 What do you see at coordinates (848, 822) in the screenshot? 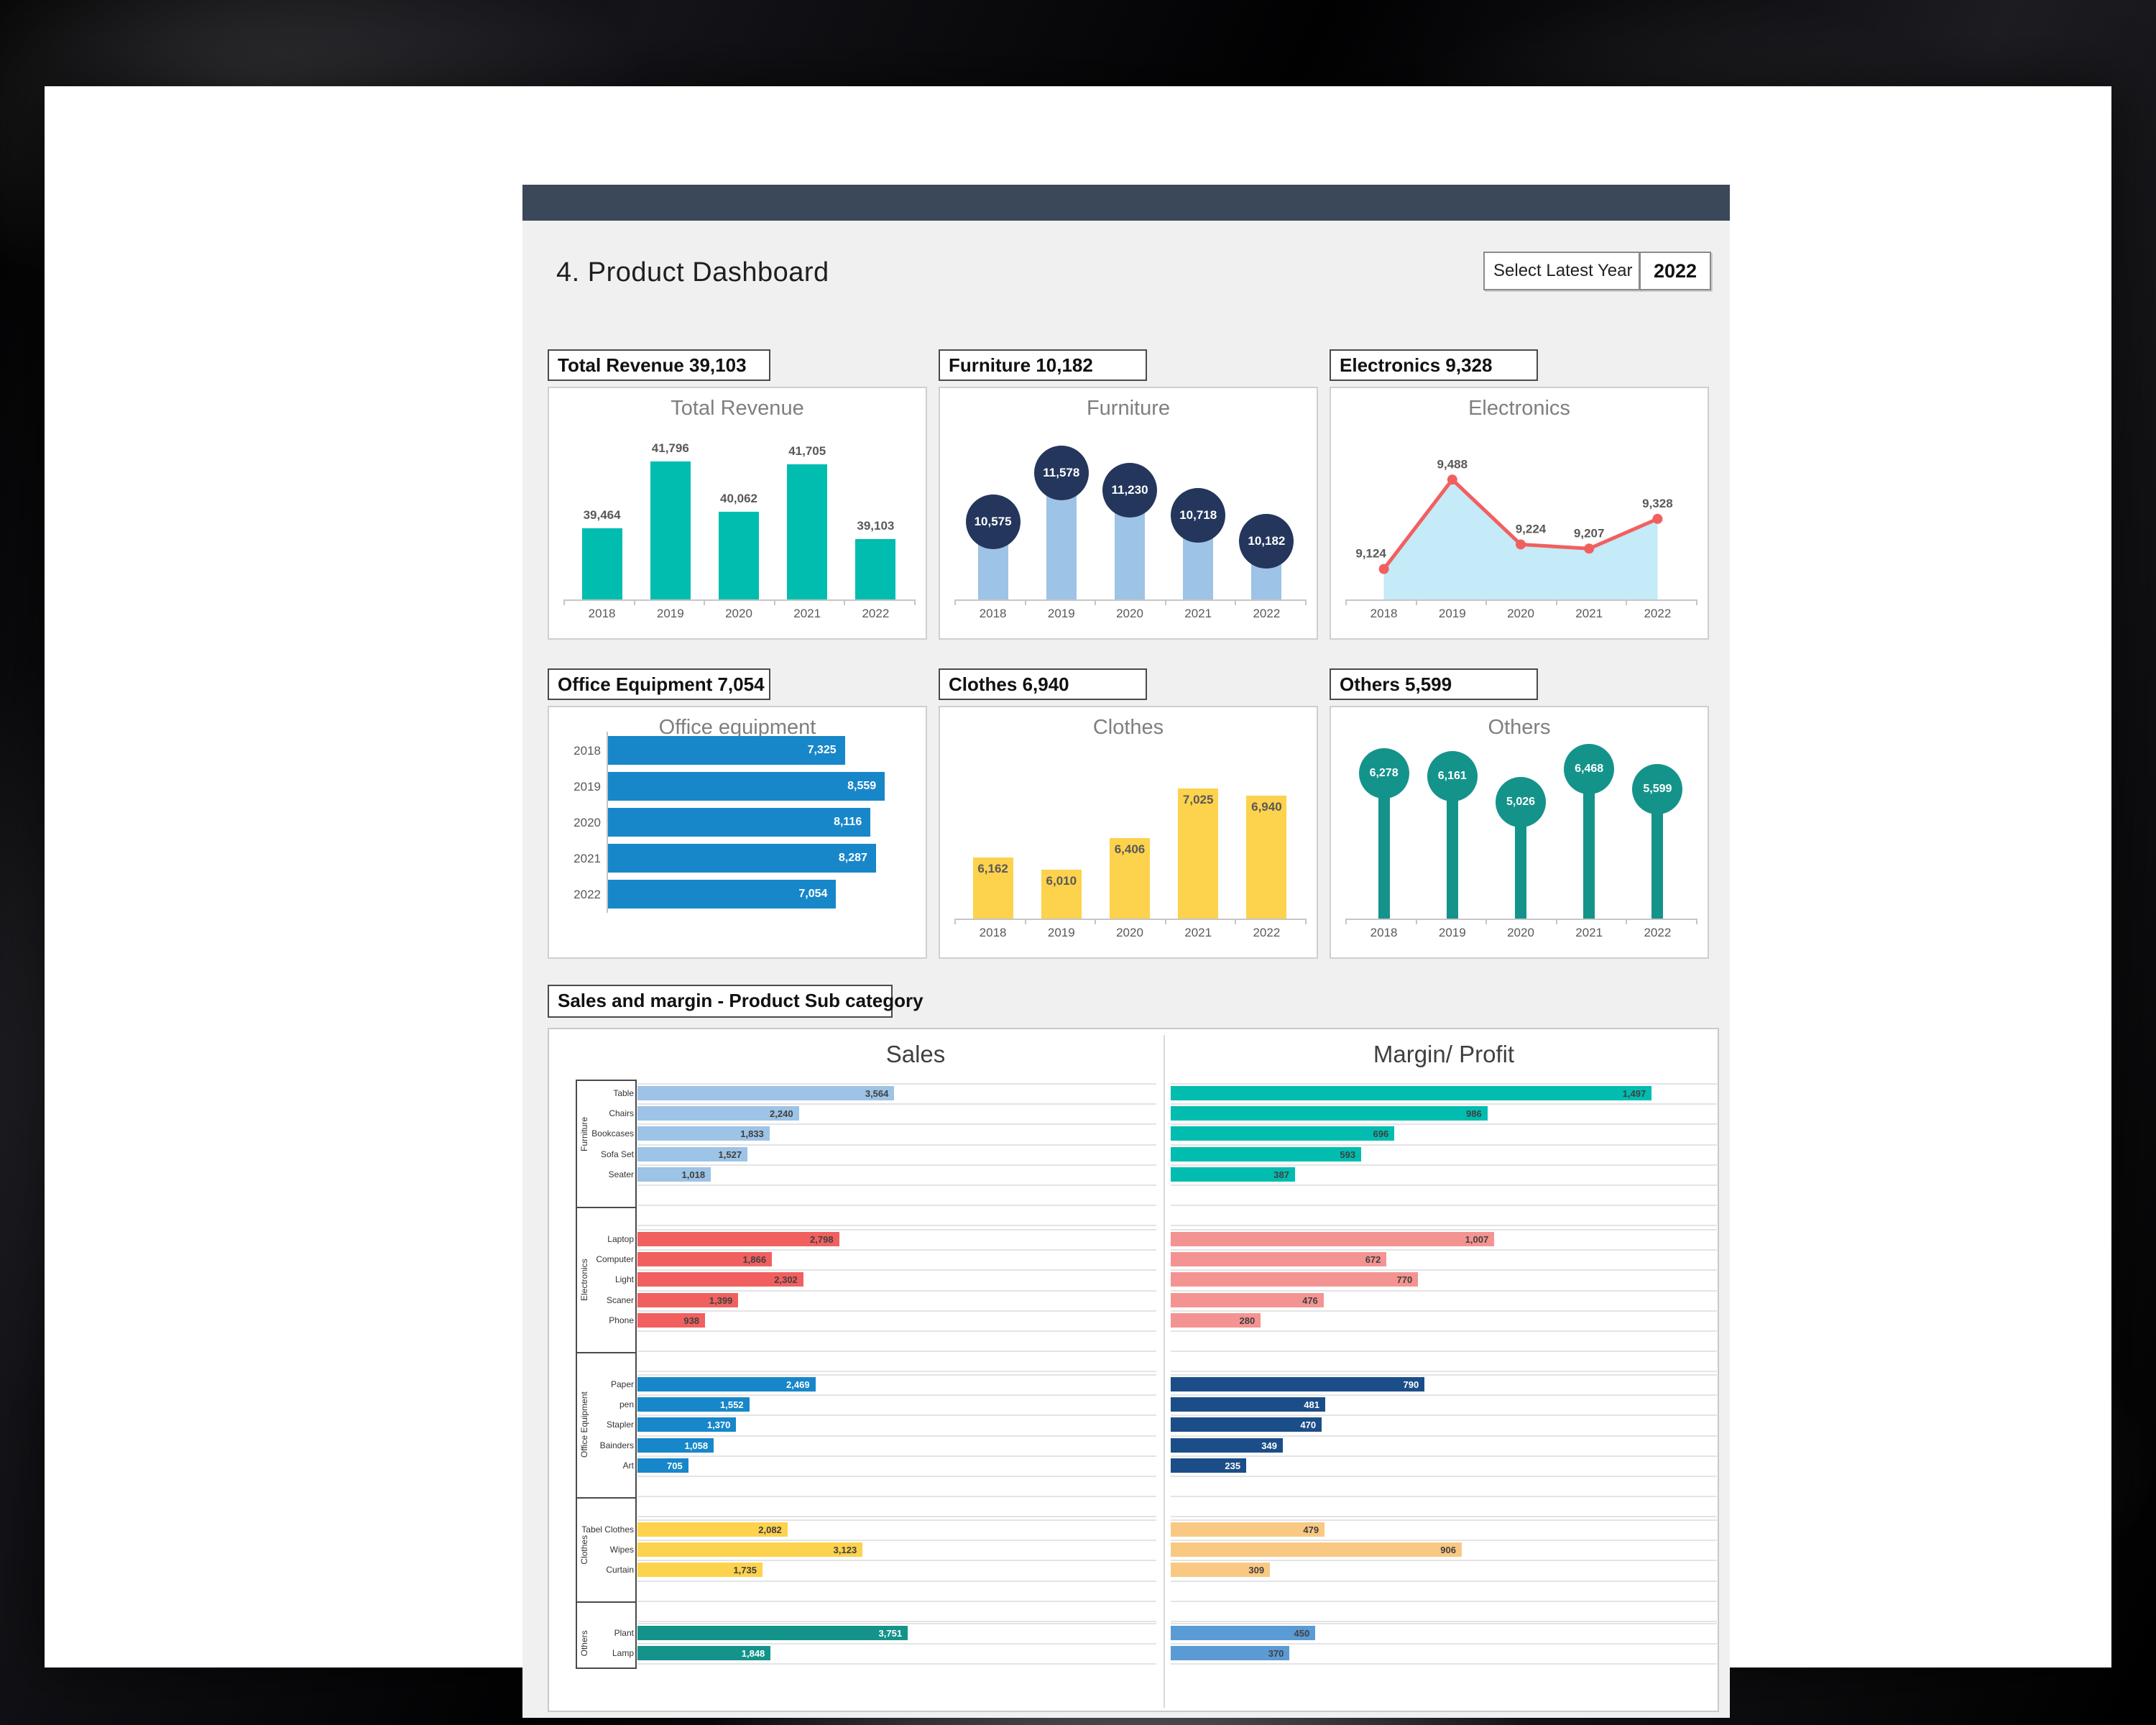
I see `bar-value-label: 8,116` at bounding box center [848, 822].